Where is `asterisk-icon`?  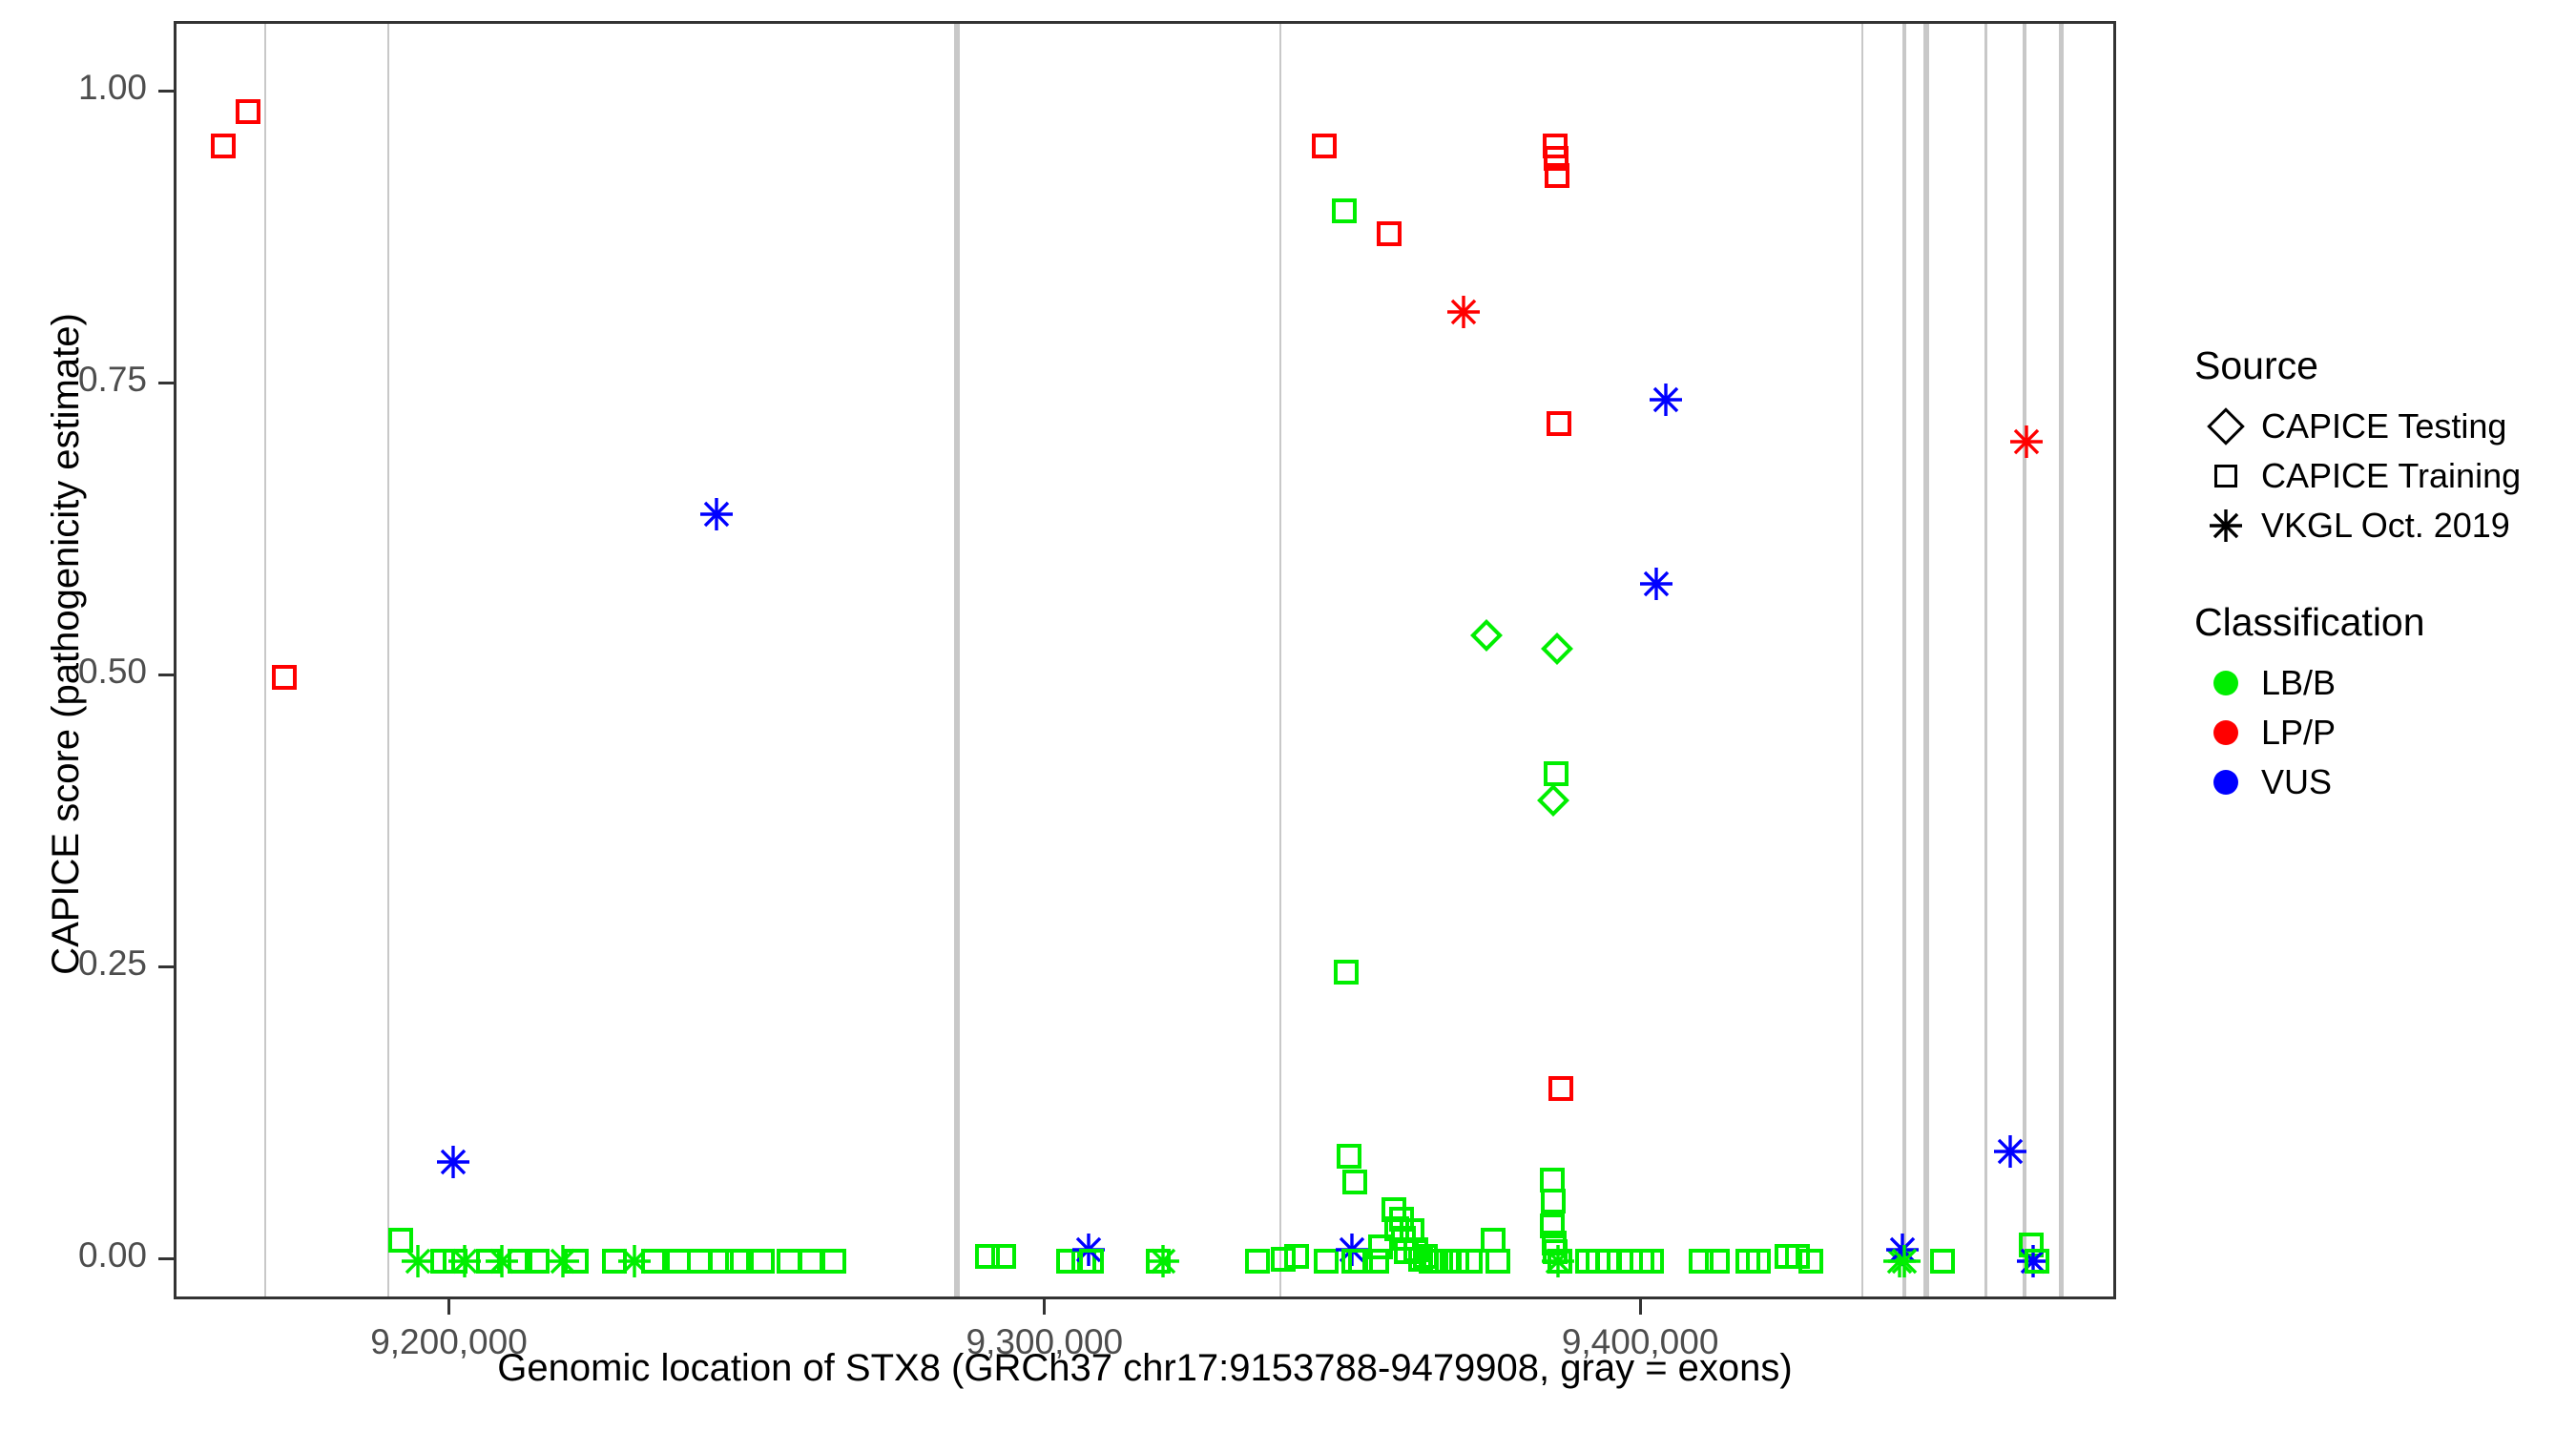
asterisk-icon is located at coordinates (2226, 526).